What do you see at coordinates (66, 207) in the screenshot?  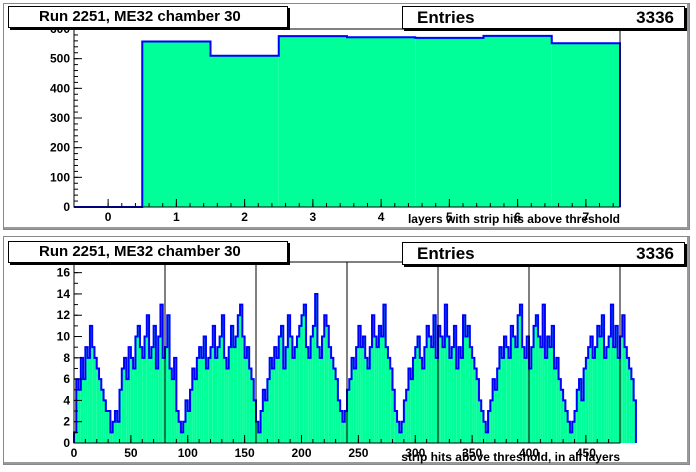 I see `top-hist-ytick-label: 0` at bounding box center [66, 207].